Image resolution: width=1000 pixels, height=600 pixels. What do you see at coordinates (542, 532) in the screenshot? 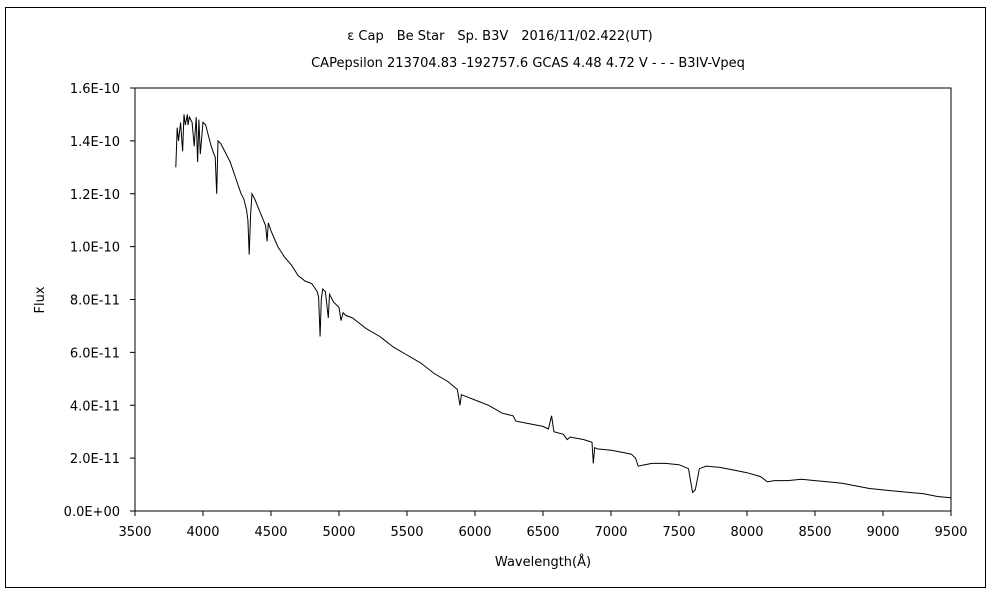
I see `x-tick-label: 6500` at bounding box center [542, 532].